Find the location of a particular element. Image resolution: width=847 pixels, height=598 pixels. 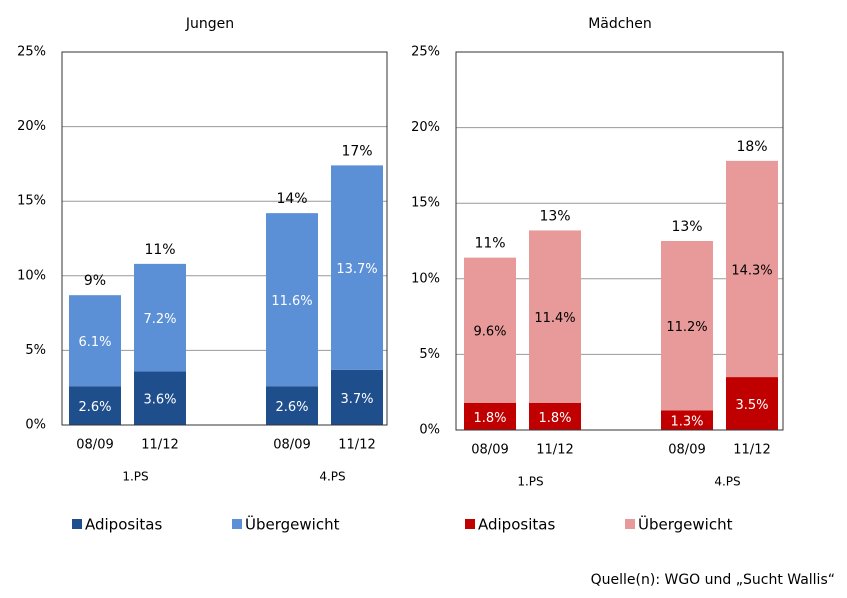

source: Quelle(n): WGO und „Sucht Wallis“ is located at coordinates (713, 580).